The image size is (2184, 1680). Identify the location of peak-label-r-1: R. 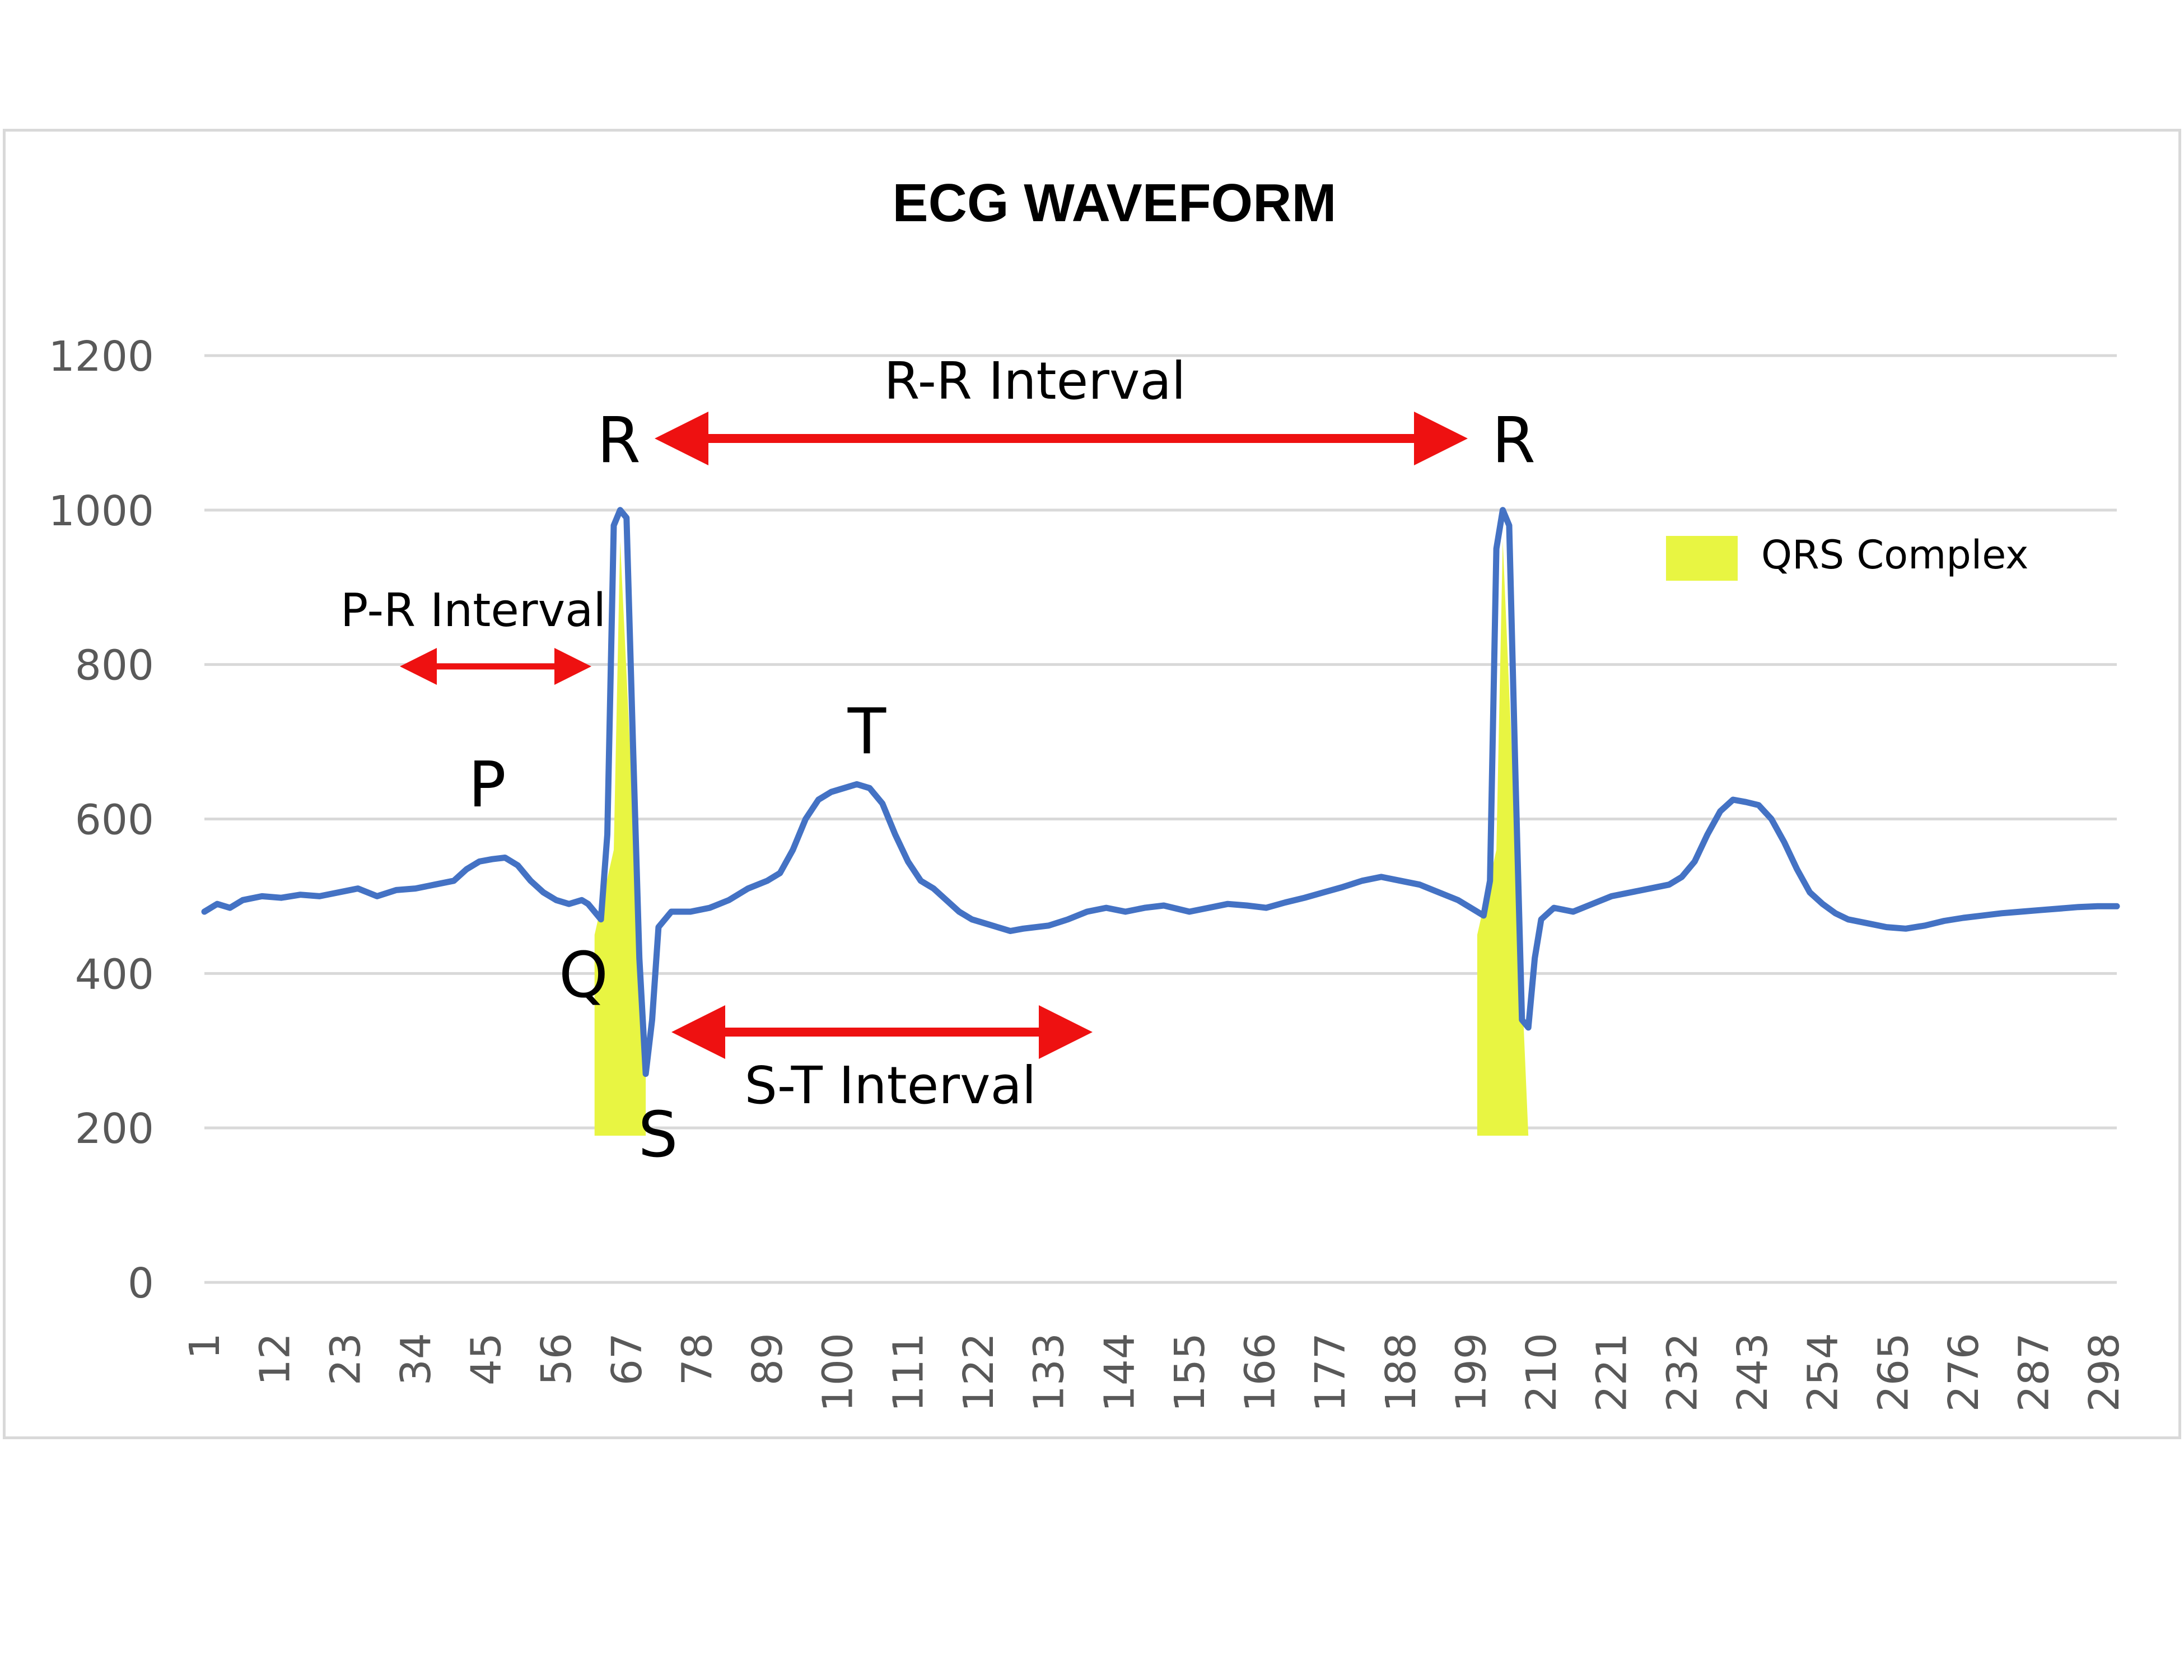
(619, 441).